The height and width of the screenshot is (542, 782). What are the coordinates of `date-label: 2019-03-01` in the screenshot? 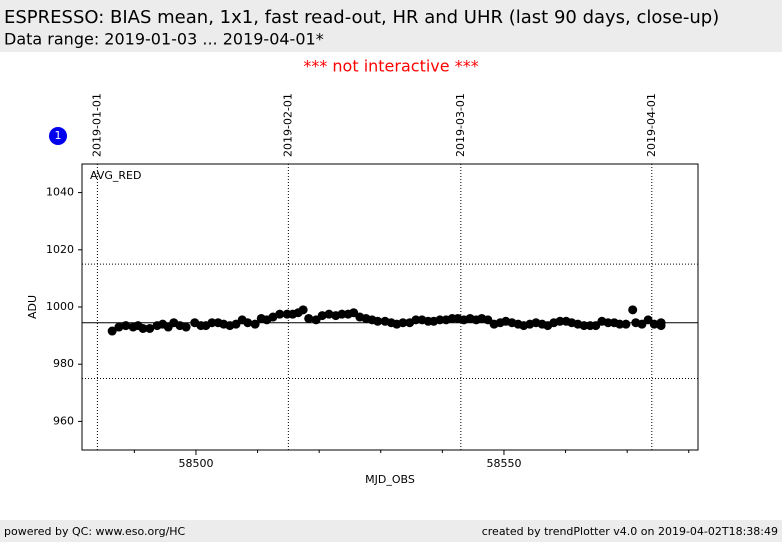 It's located at (460, 125).